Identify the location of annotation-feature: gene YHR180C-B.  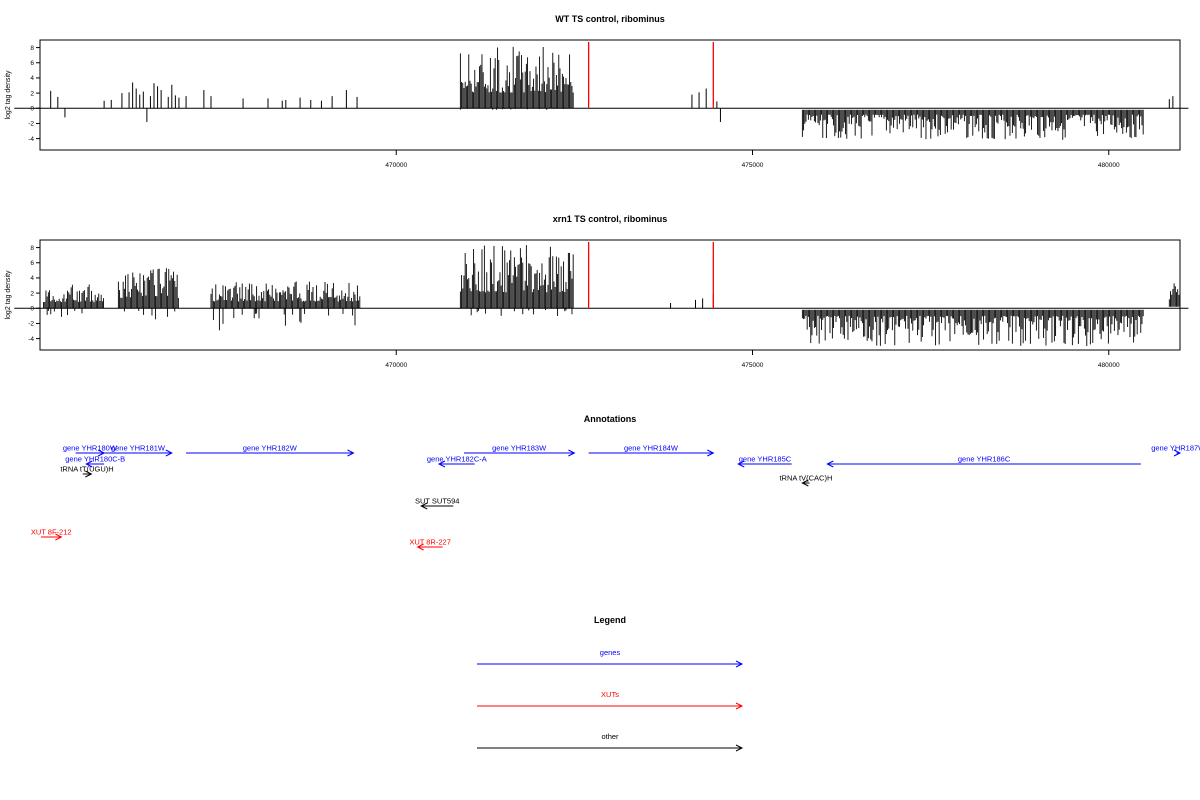
(95, 461).